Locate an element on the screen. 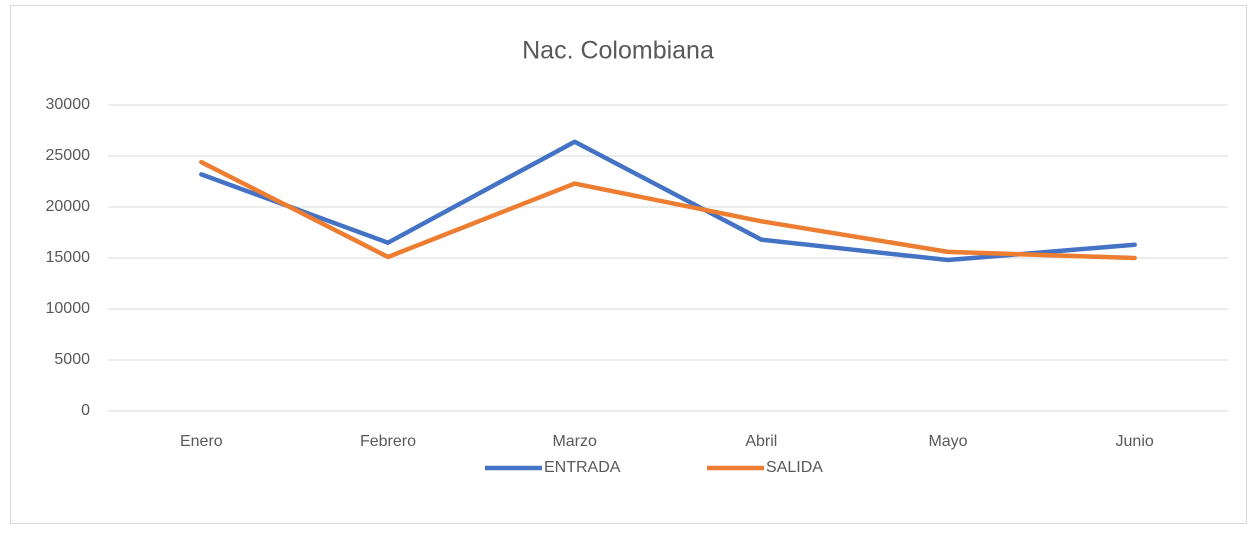  y-tick-label: 10000 is located at coordinates (68, 308).